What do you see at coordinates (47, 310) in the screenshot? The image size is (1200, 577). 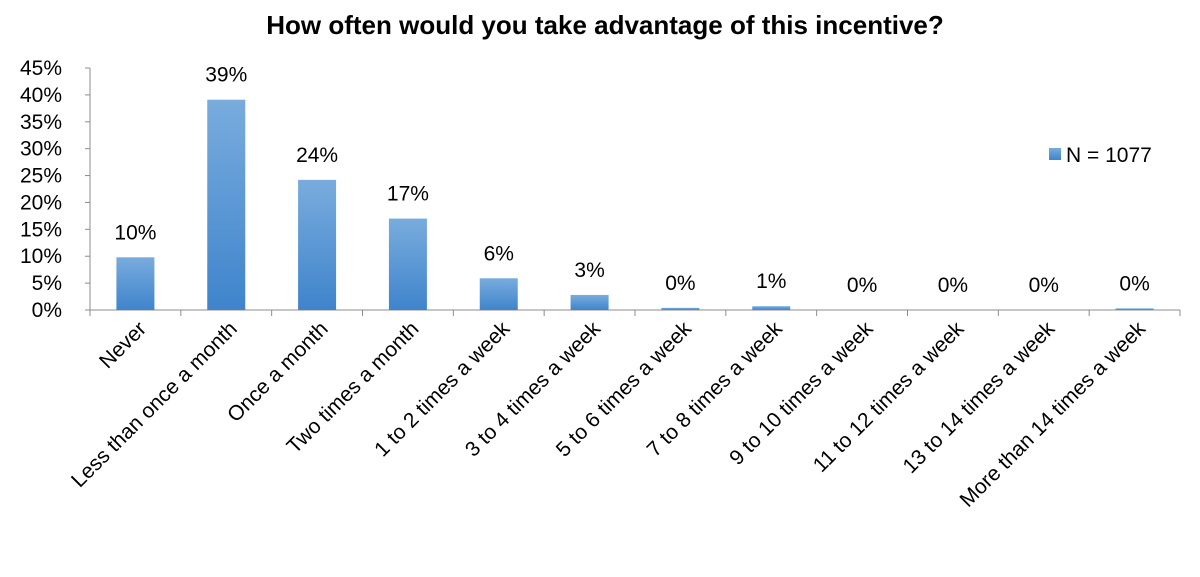 I see `y-tick-label: 0%` at bounding box center [47, 310].